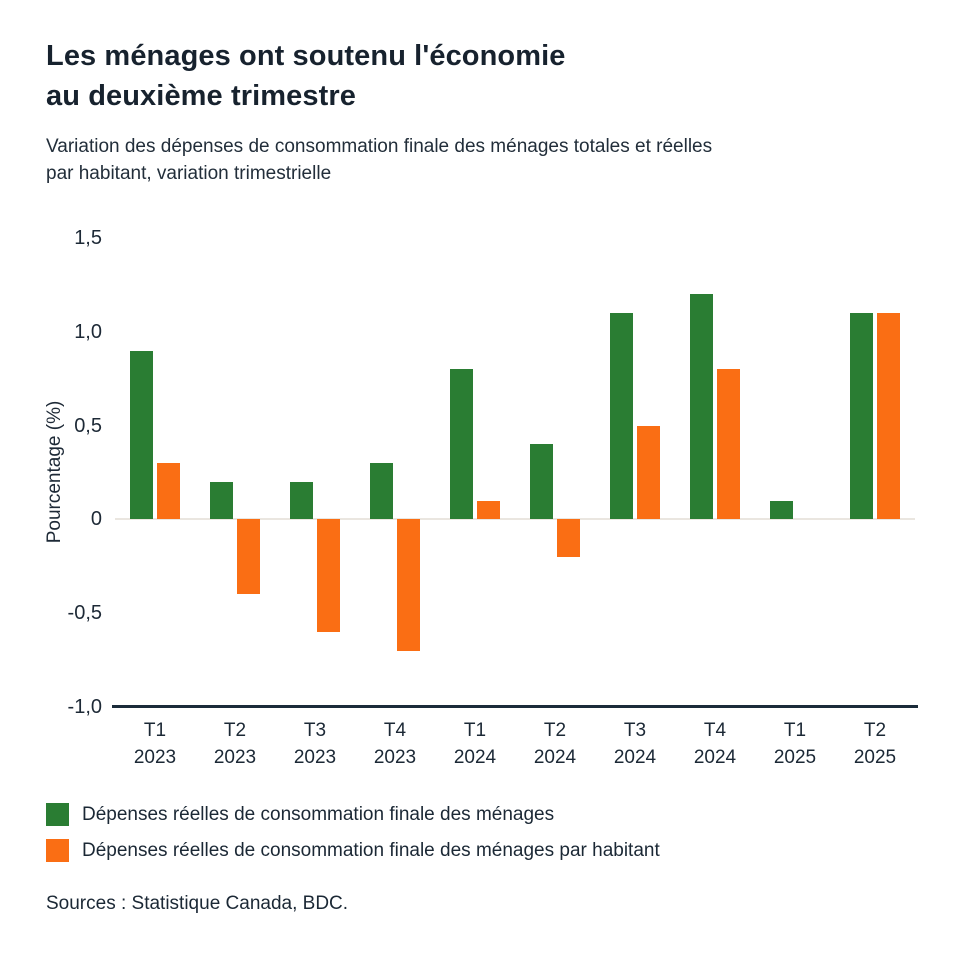 Image resolution: width=960 pixels, height=960 pixels. What do you see at coordinates (781, 510) in the screenshot?
I see `bar-menages-T1-2025` at bounding box center [781, 510].